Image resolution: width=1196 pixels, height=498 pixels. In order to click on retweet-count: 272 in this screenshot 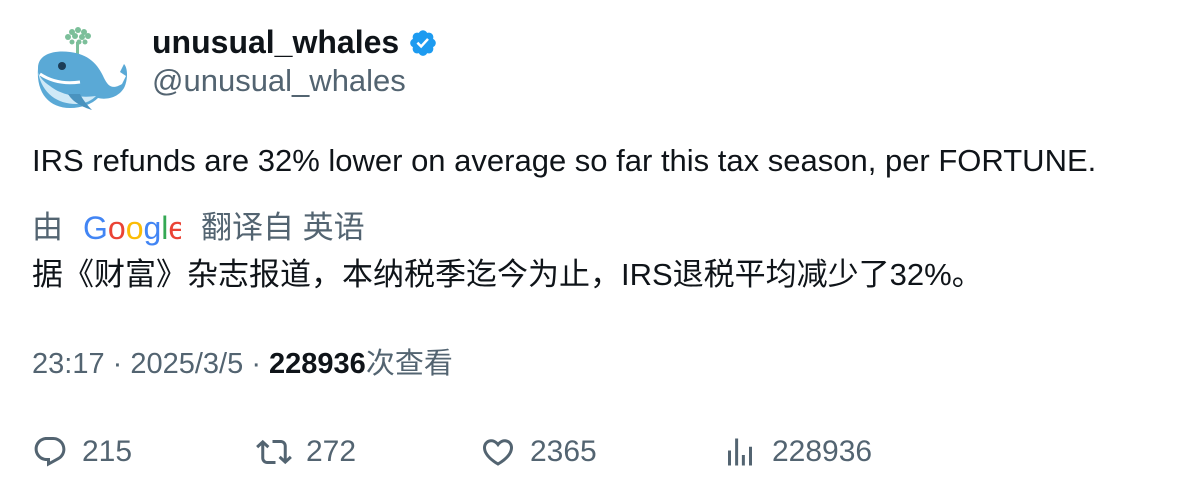, I will do `click(331, 451)`.